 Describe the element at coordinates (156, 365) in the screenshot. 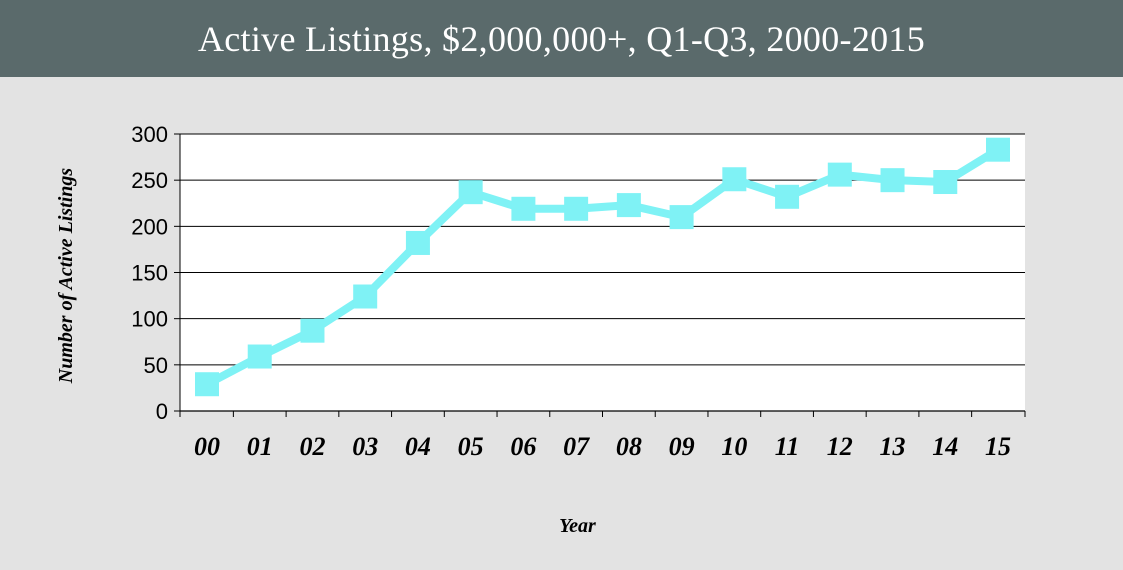

I see `y-tick-label: 50` at that location.